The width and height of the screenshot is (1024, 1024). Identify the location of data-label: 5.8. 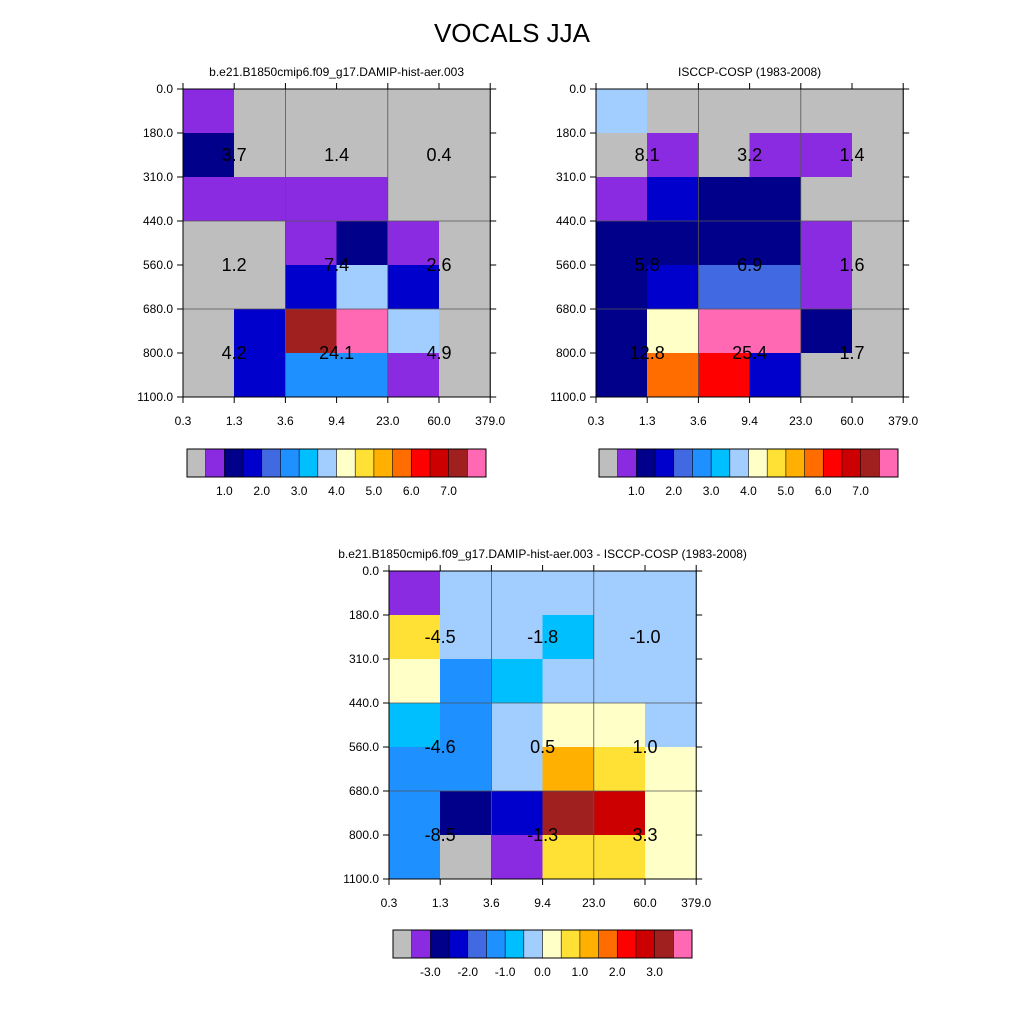
(647, 265).